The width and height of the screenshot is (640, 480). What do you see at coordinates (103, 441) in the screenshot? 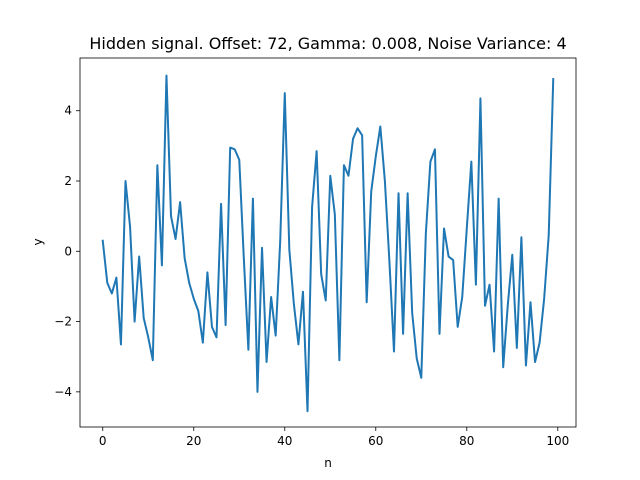
I see `x-tick-label: 0` at bounding box center [103, 441].